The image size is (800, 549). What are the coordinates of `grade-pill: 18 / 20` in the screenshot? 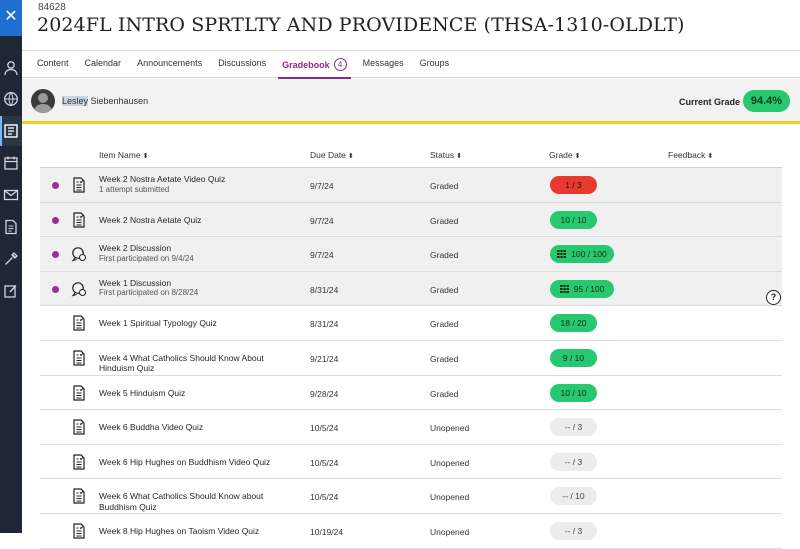 It's located at (573, 323).